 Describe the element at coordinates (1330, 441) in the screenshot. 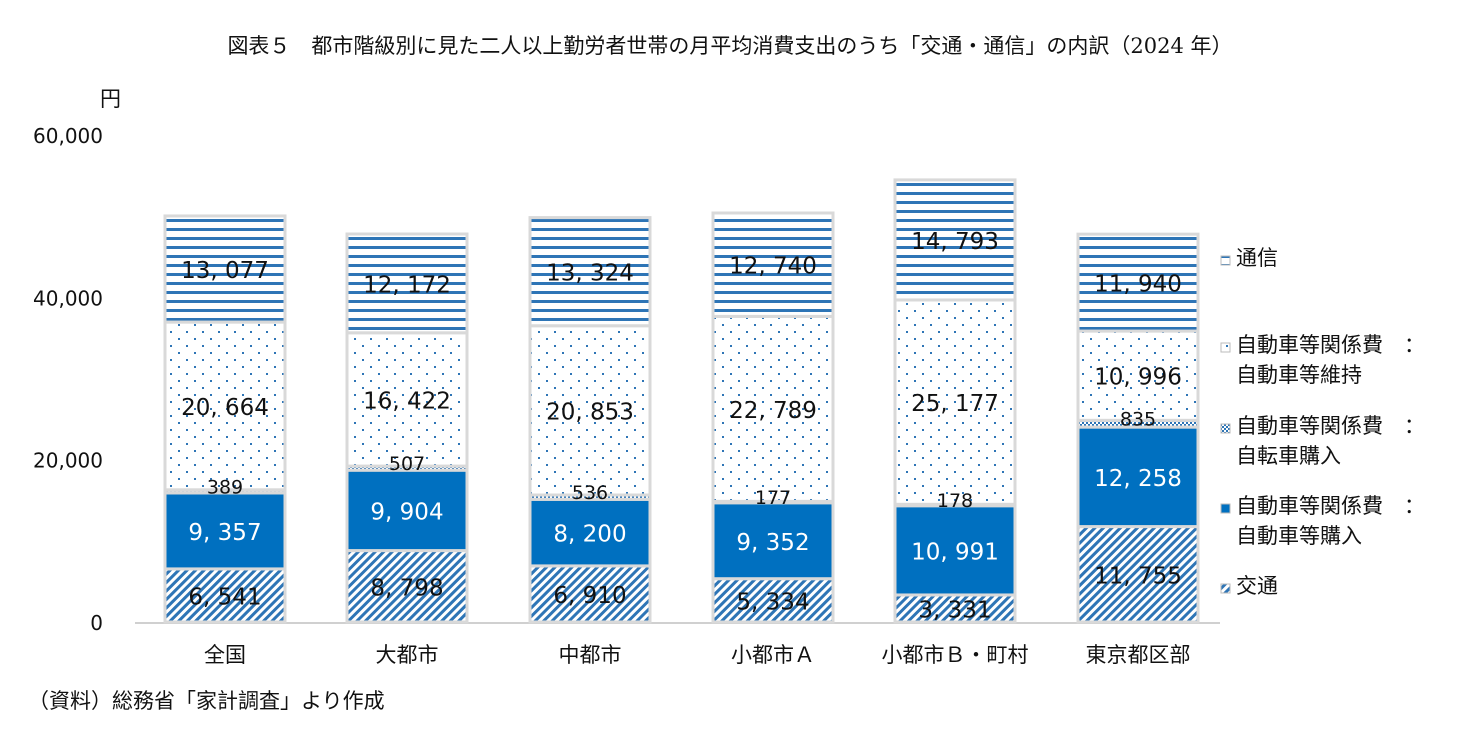

I see `legend-label: 自動車等関係費 ： 自転車購入` at that location.